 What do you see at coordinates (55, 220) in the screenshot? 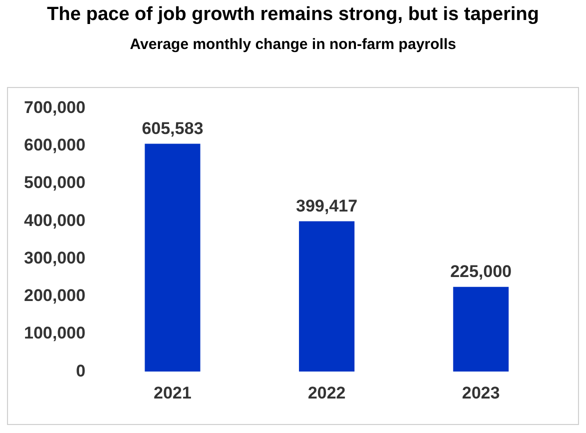
I see `y-tick-label: 400,000` at bounding box center [55, 220].